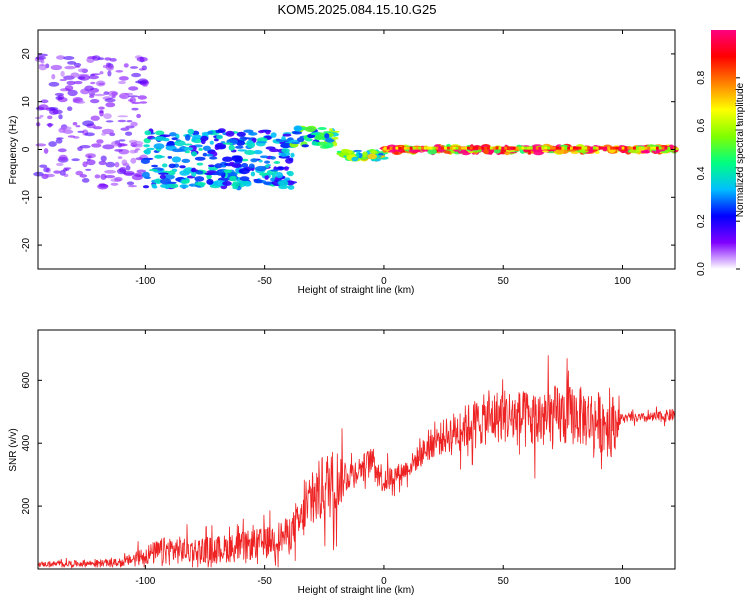  Describe the element at coordinates (13, 449) in the screenshot. I see `snr-y-axis-label: SNR (v/v)` at that location.